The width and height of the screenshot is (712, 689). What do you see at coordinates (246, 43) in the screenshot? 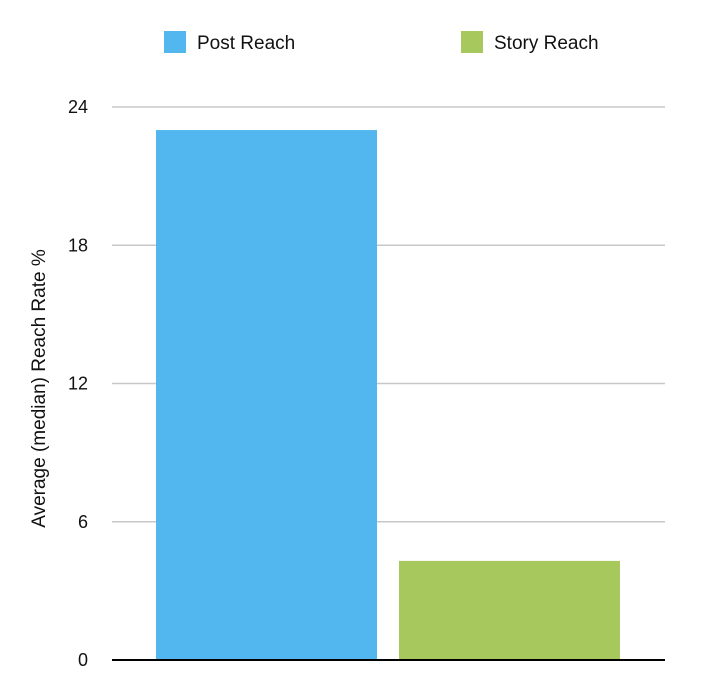
I see `legend-label-post-reach: Post Reach` at bounding box center [246, 43].